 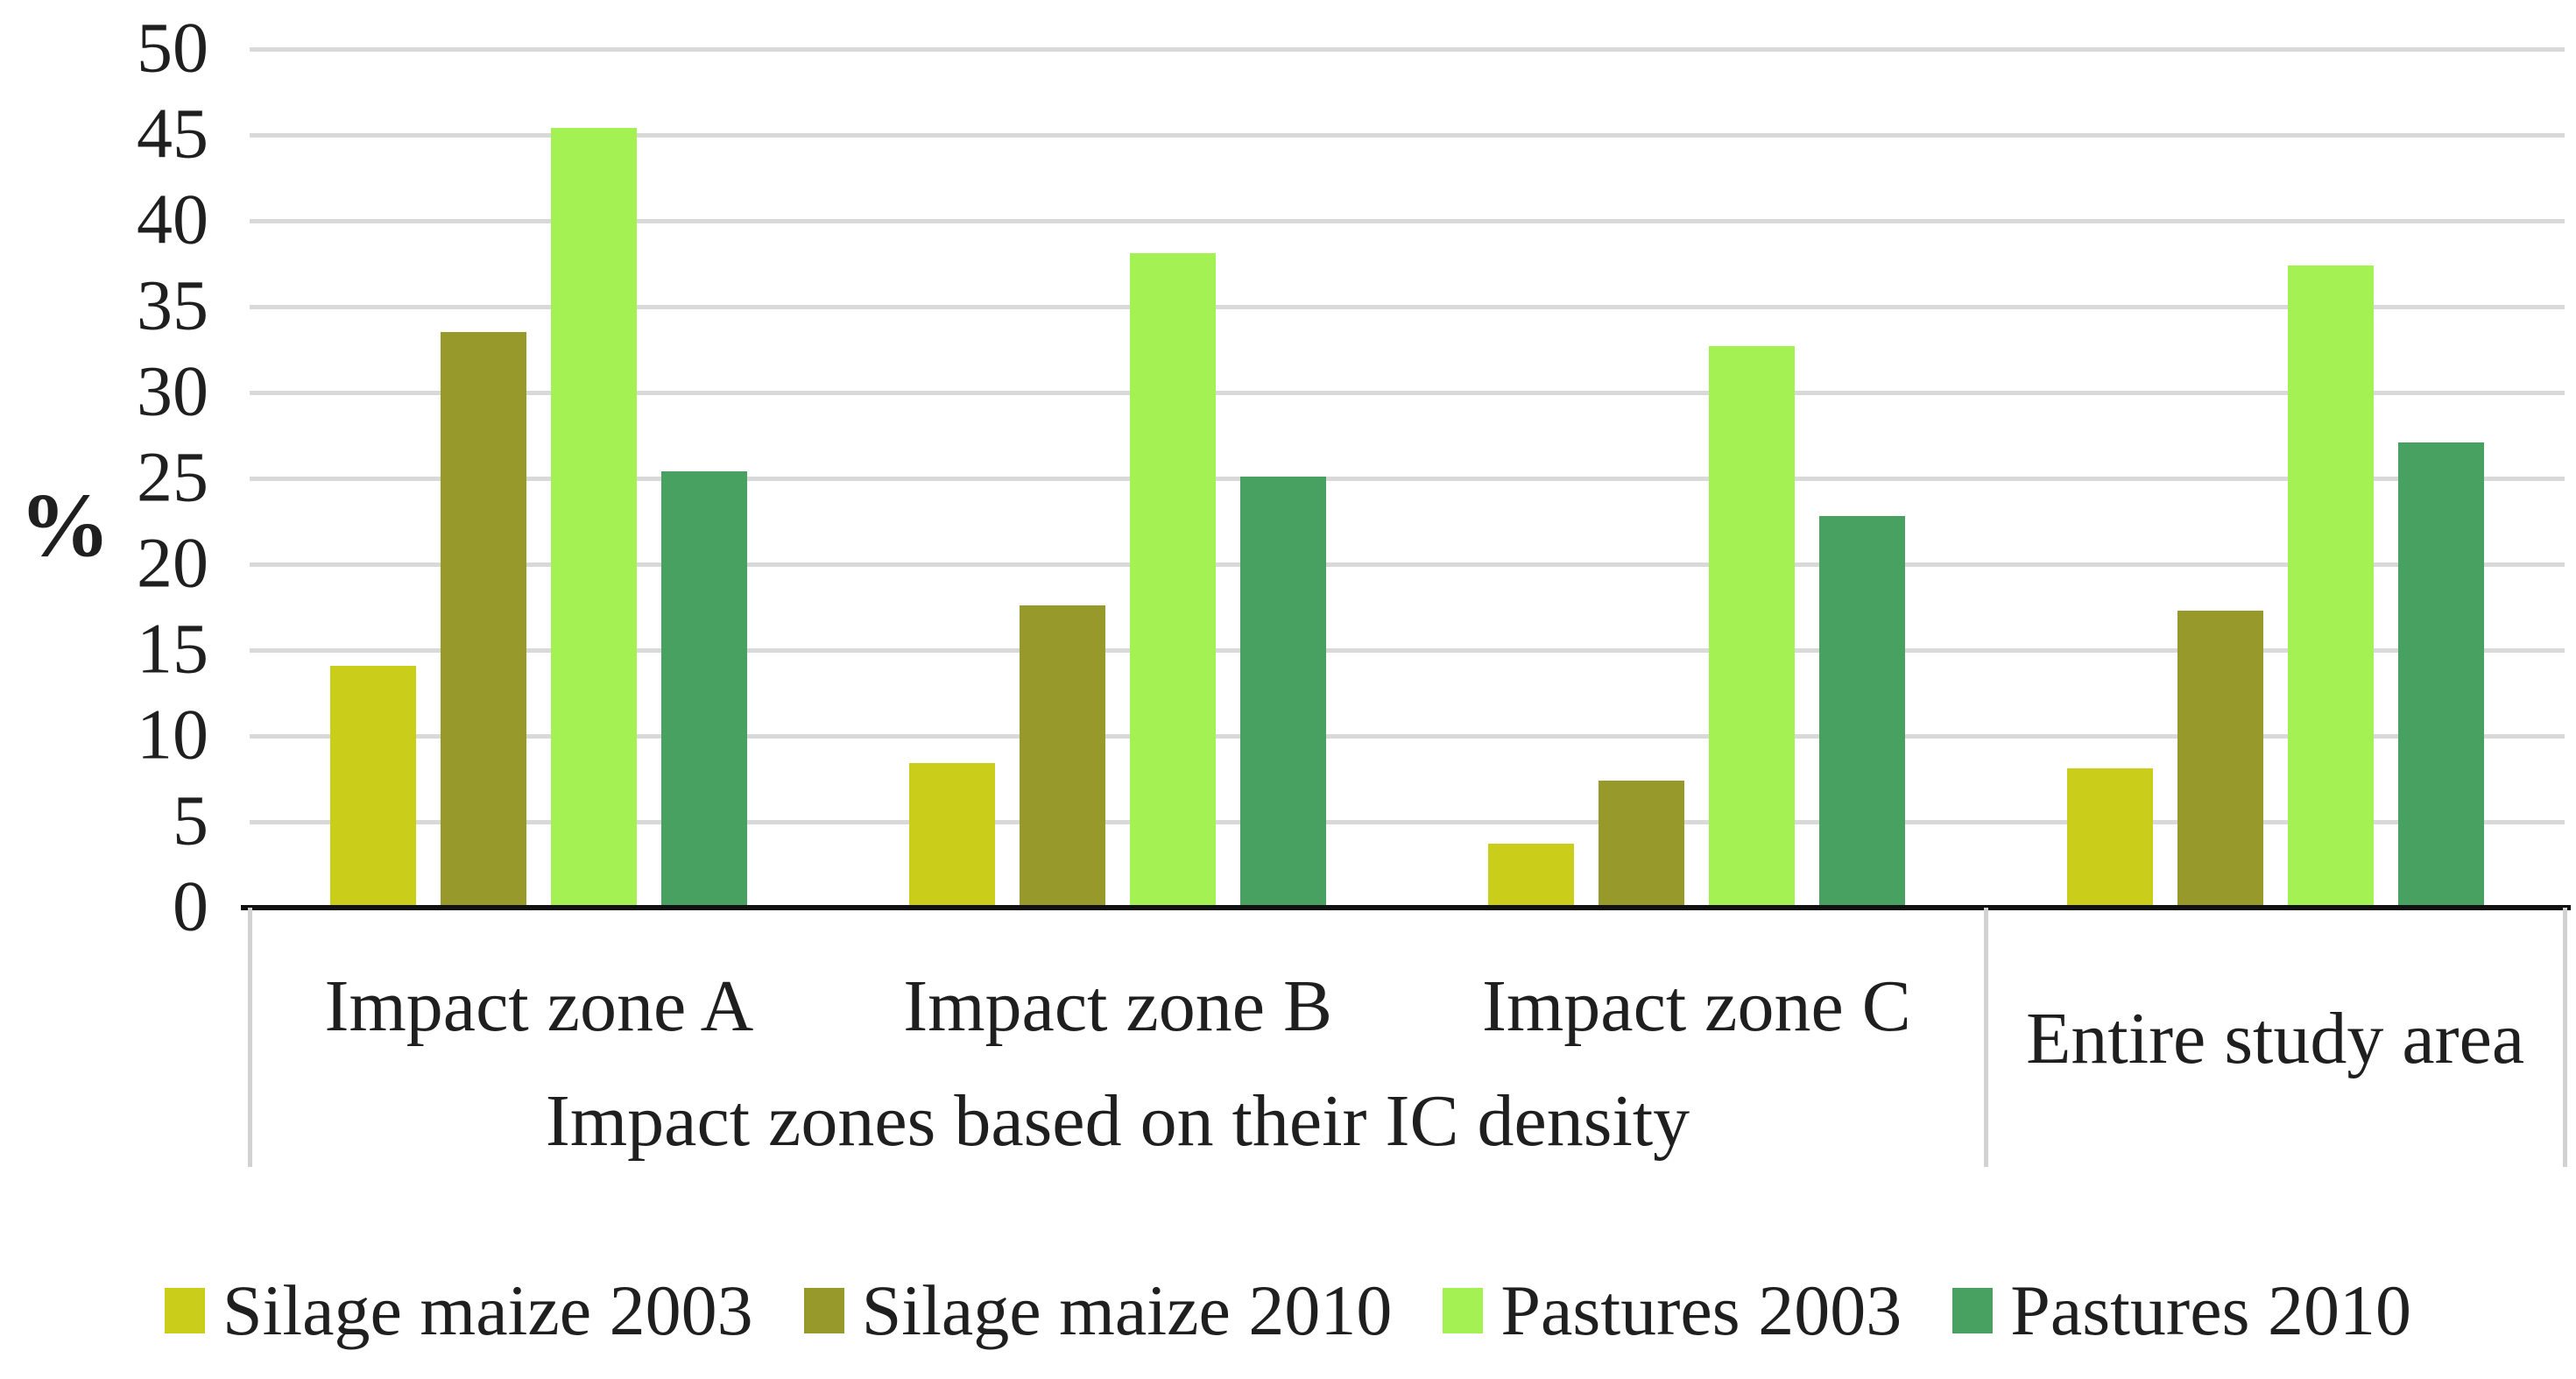 What do you see at coordinates (1696, 1006) in the screenshot?
I see `category-label-3: Impact zone C` at bounding box center [1696, 1006].